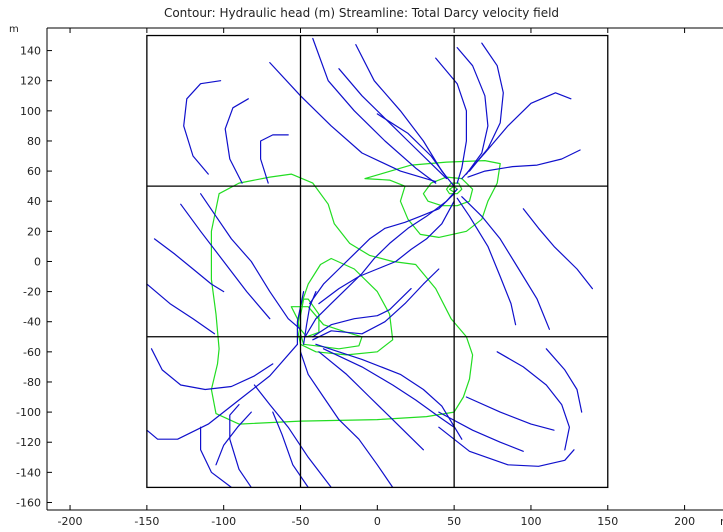  I want to click on y-tick-label: -120, so click(28, 442).